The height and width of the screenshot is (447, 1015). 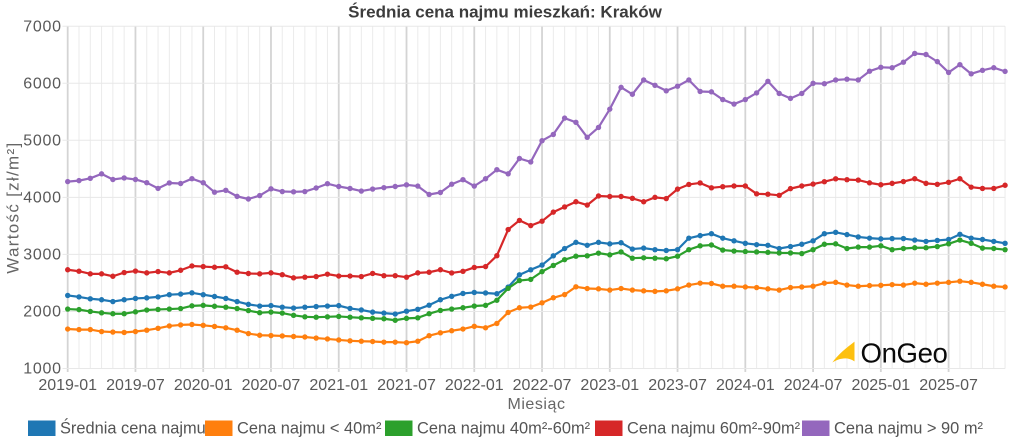 What do you see at coordinates (309, 429) in the screenshot?
I see `svg-text: Cena najmu < 40m²` at bounding box center [309, 429].